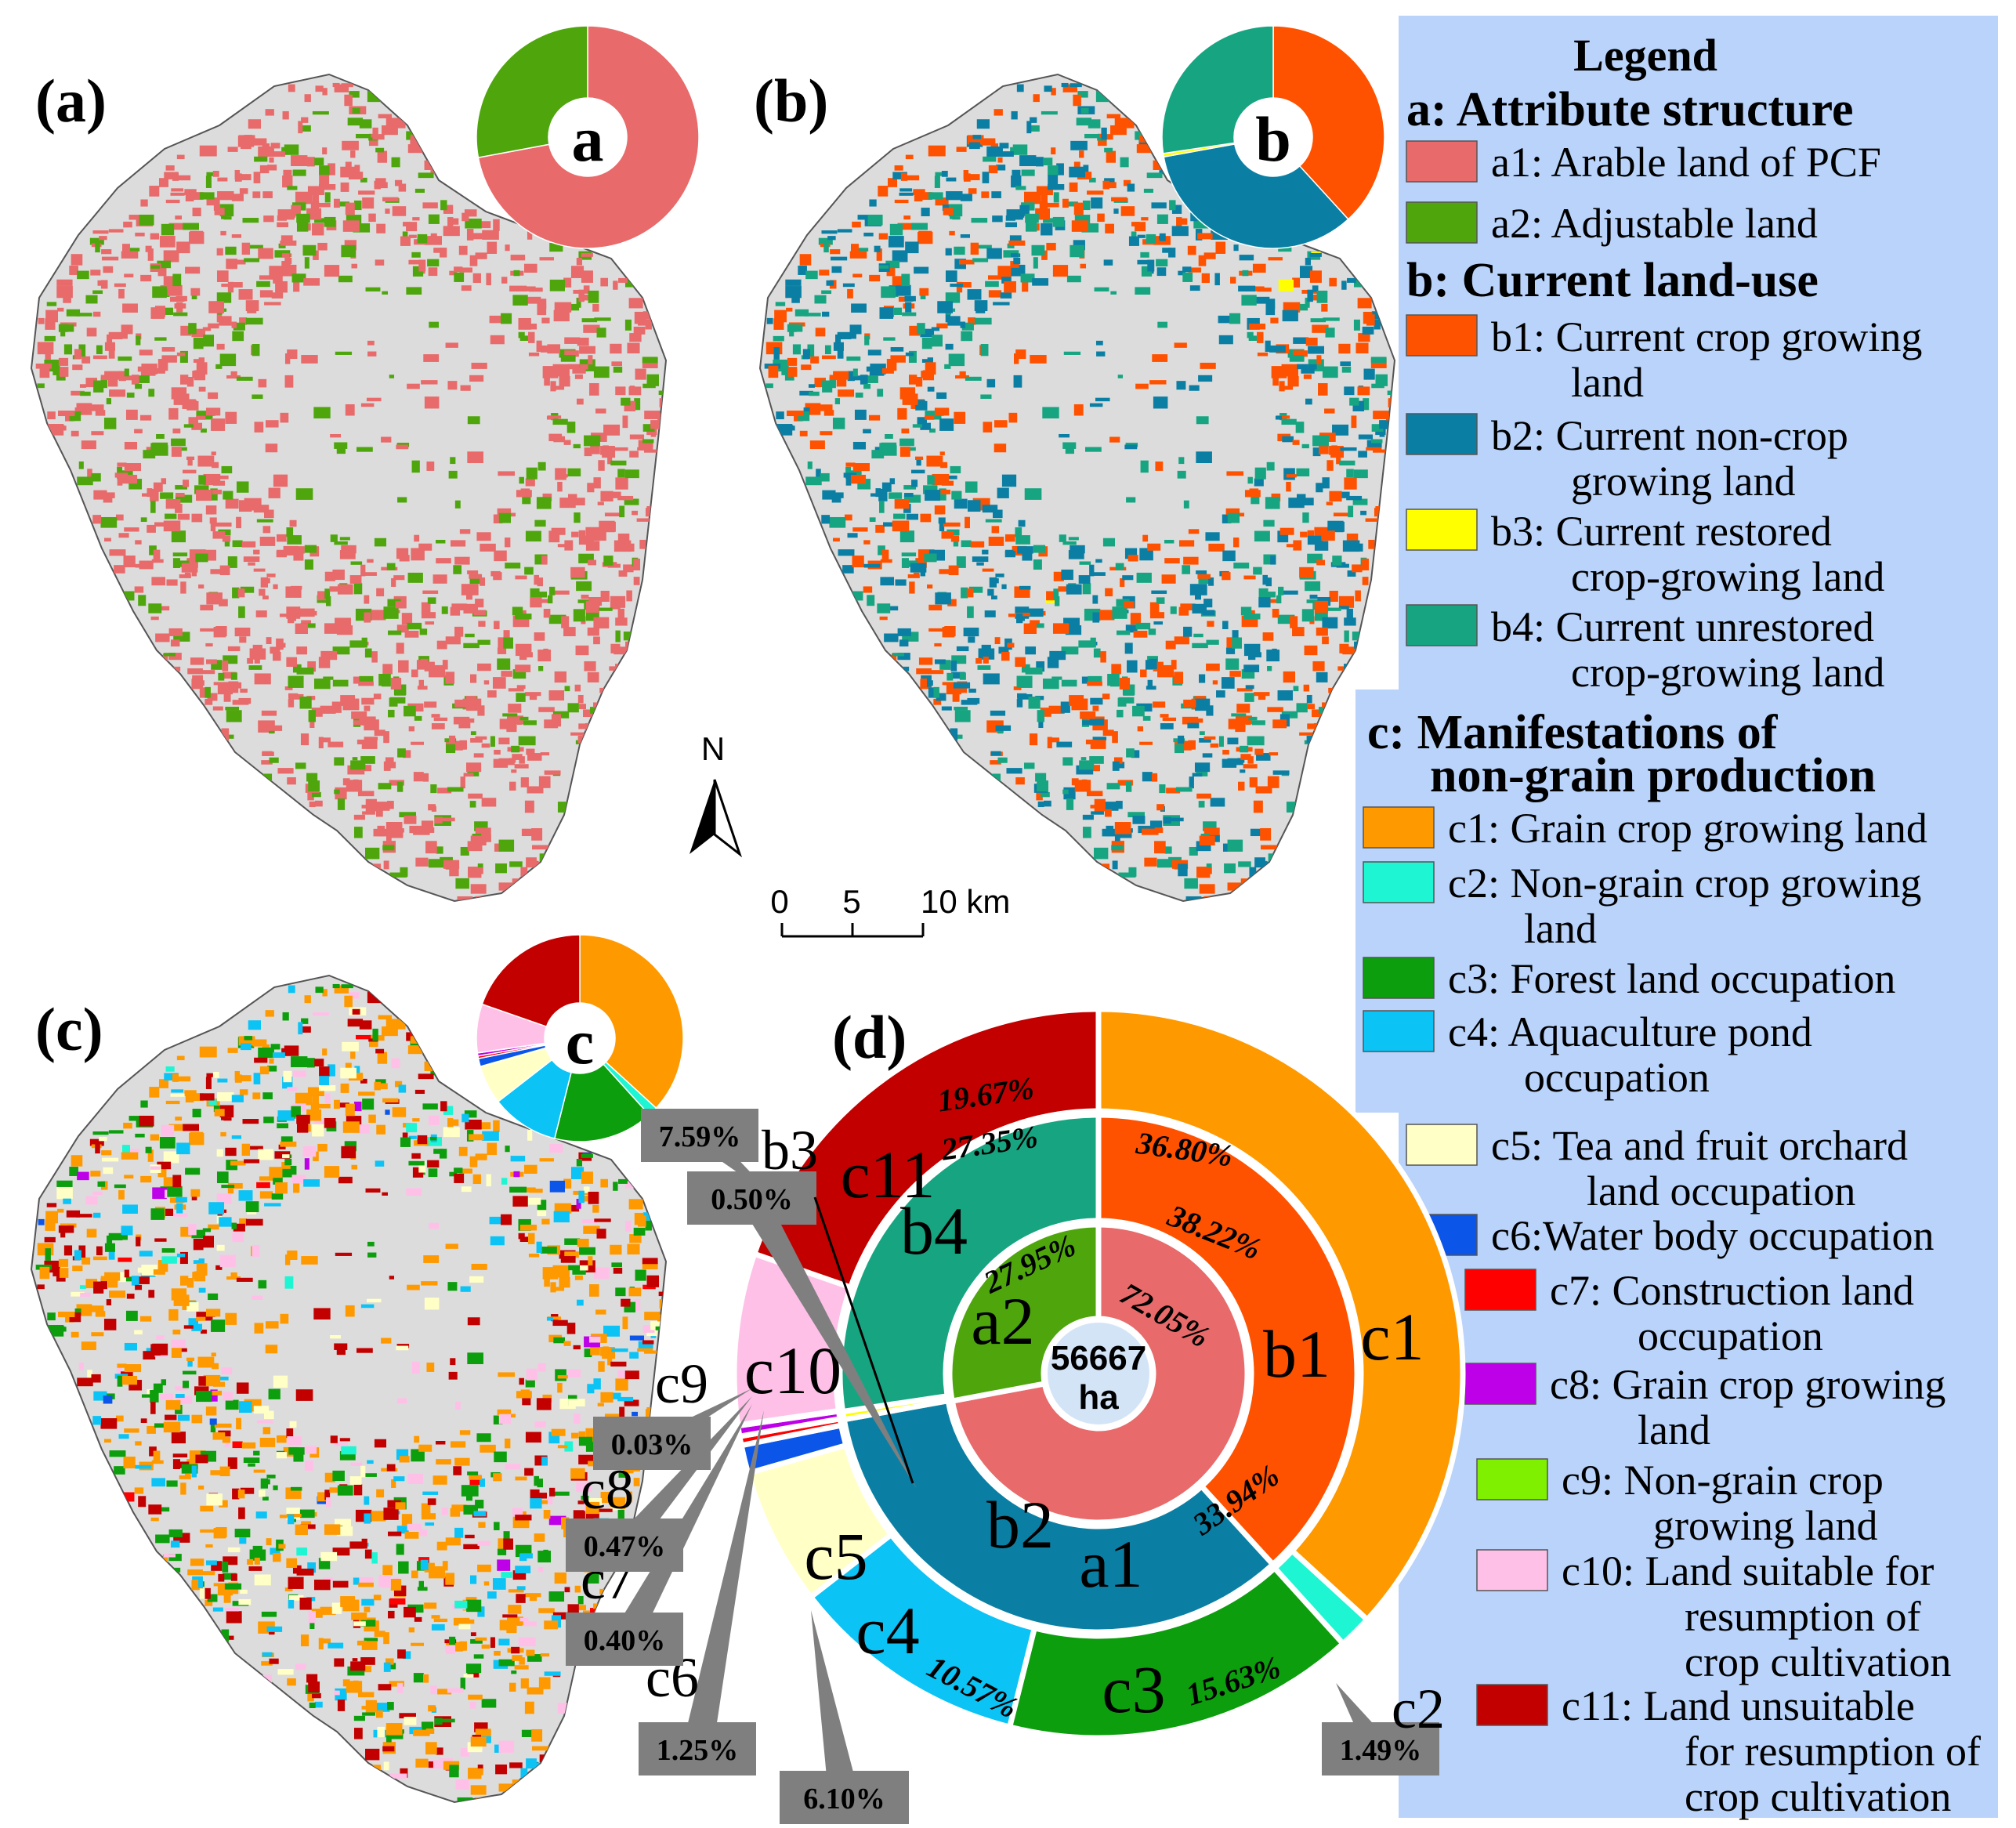 The height and width of the screenshot is (1828, 2016). I want to click on legend-swatch-c8, so click(1500, 1384).